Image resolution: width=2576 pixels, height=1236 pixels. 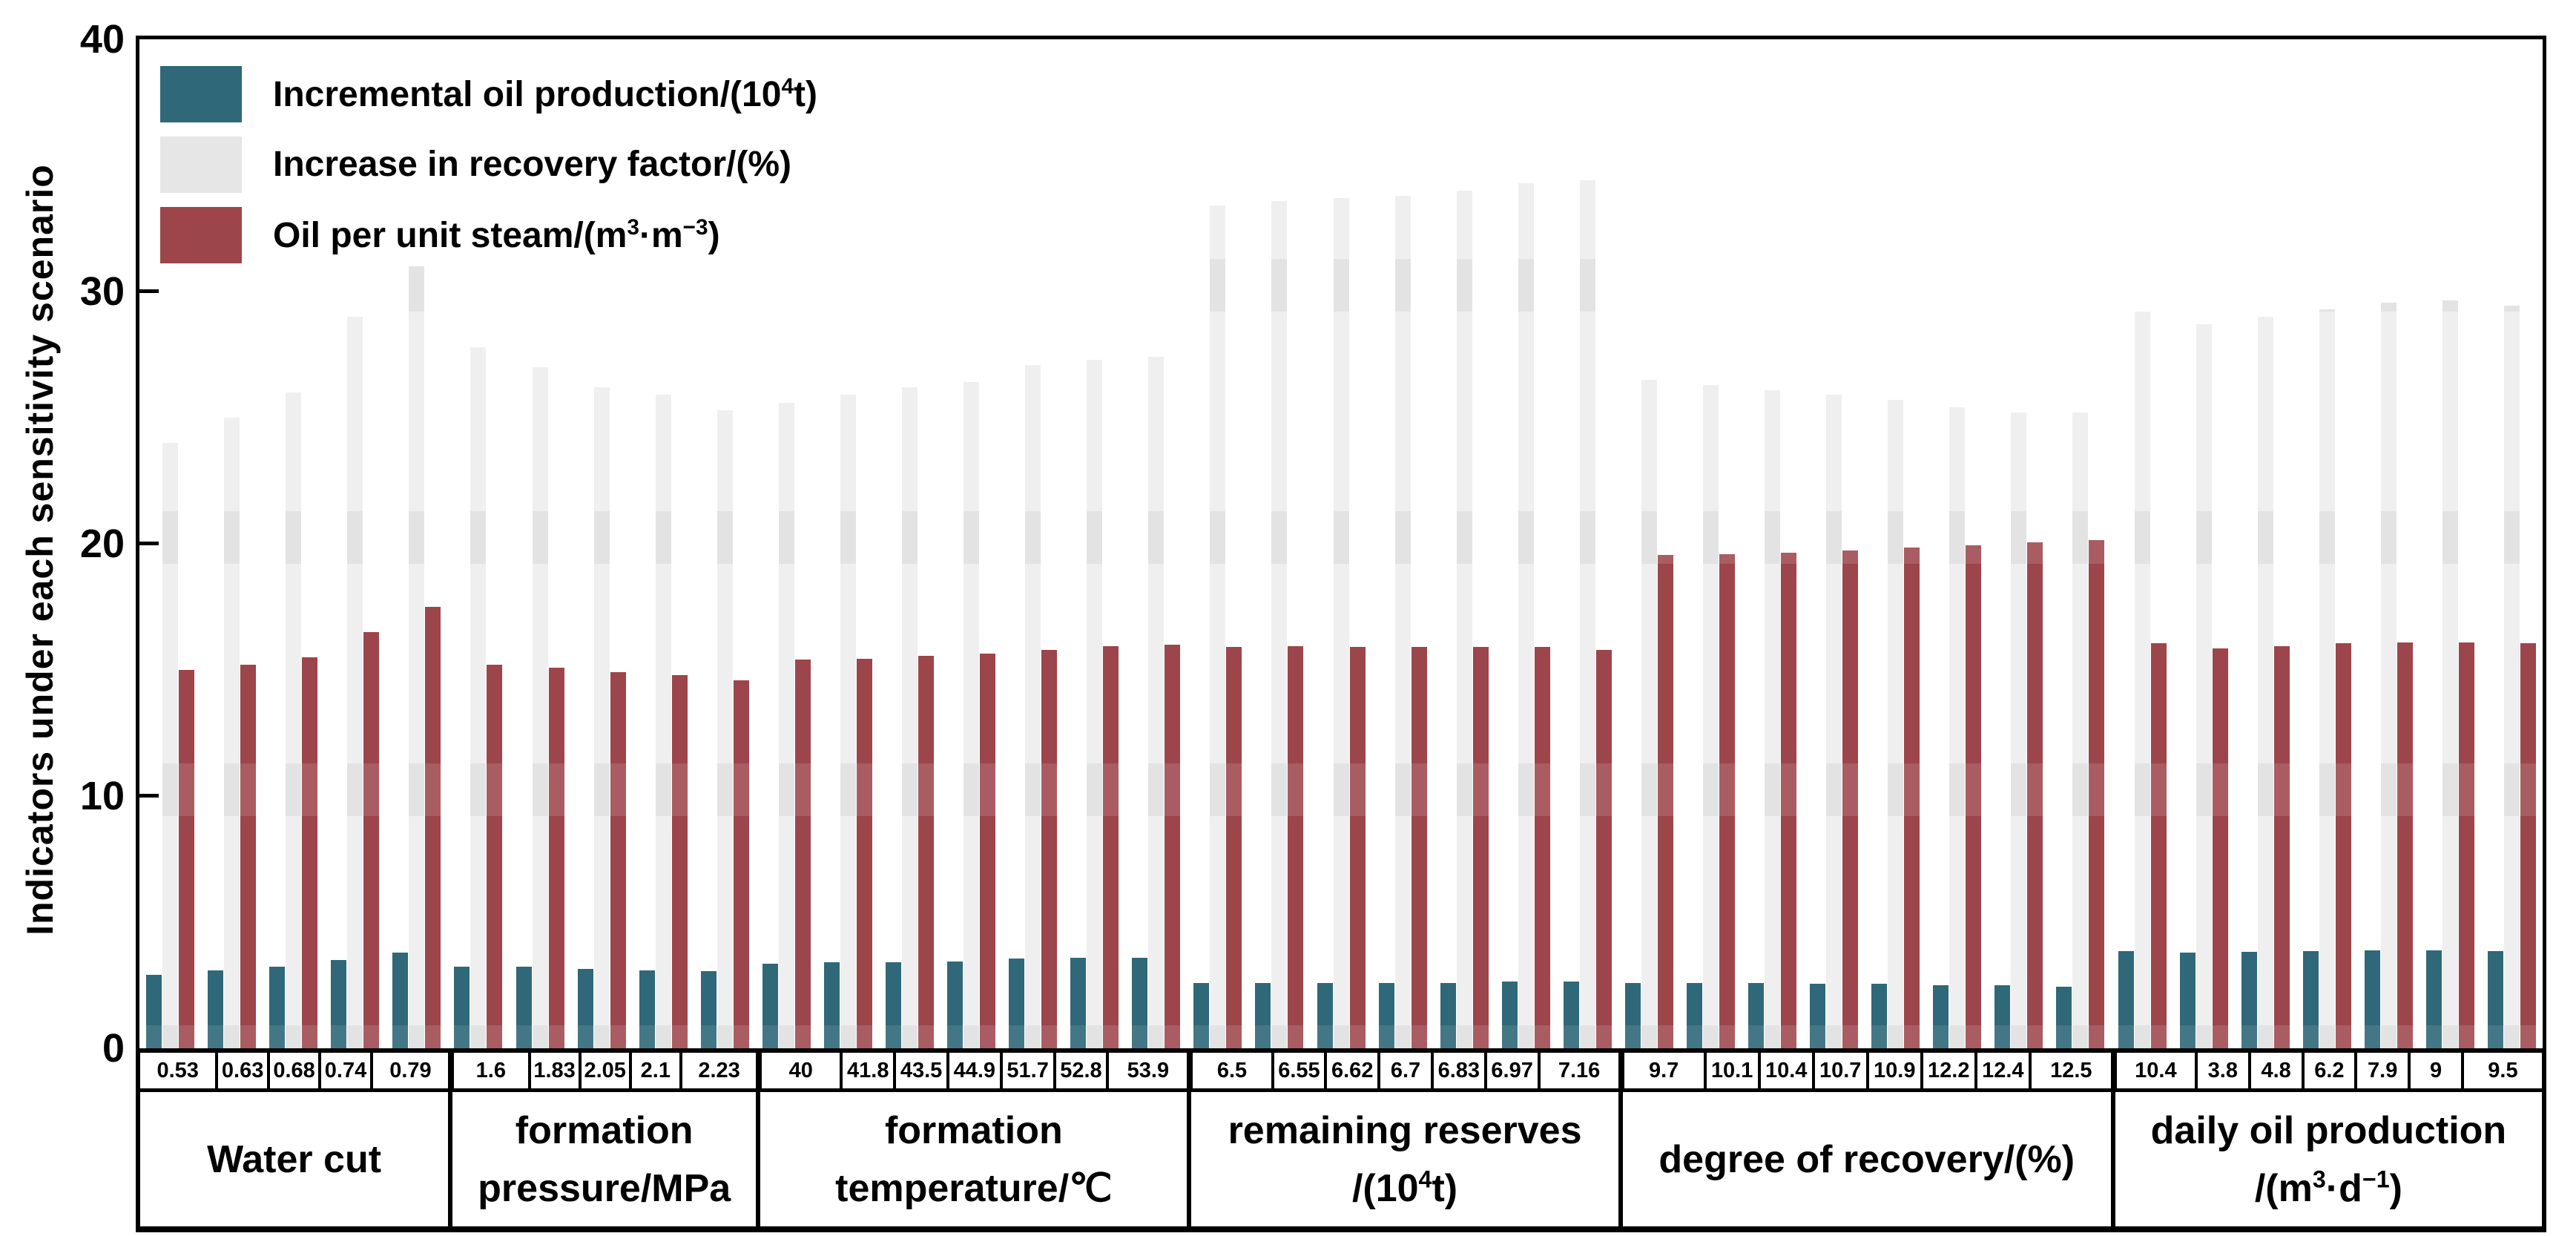 What do you see at coordinates (532, 164) in the screenshot?
I see `legend-label-recovery: Increase in recovery factor/(%)` at bounding box center [532, 164].